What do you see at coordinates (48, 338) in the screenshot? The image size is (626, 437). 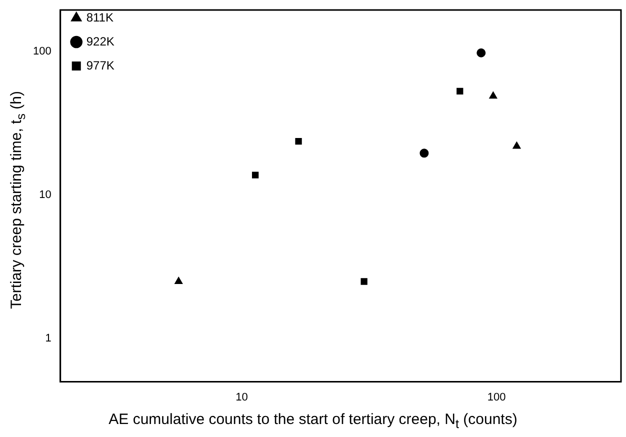 I see `y-tick-label: 1` at bounding box center [48, 338].